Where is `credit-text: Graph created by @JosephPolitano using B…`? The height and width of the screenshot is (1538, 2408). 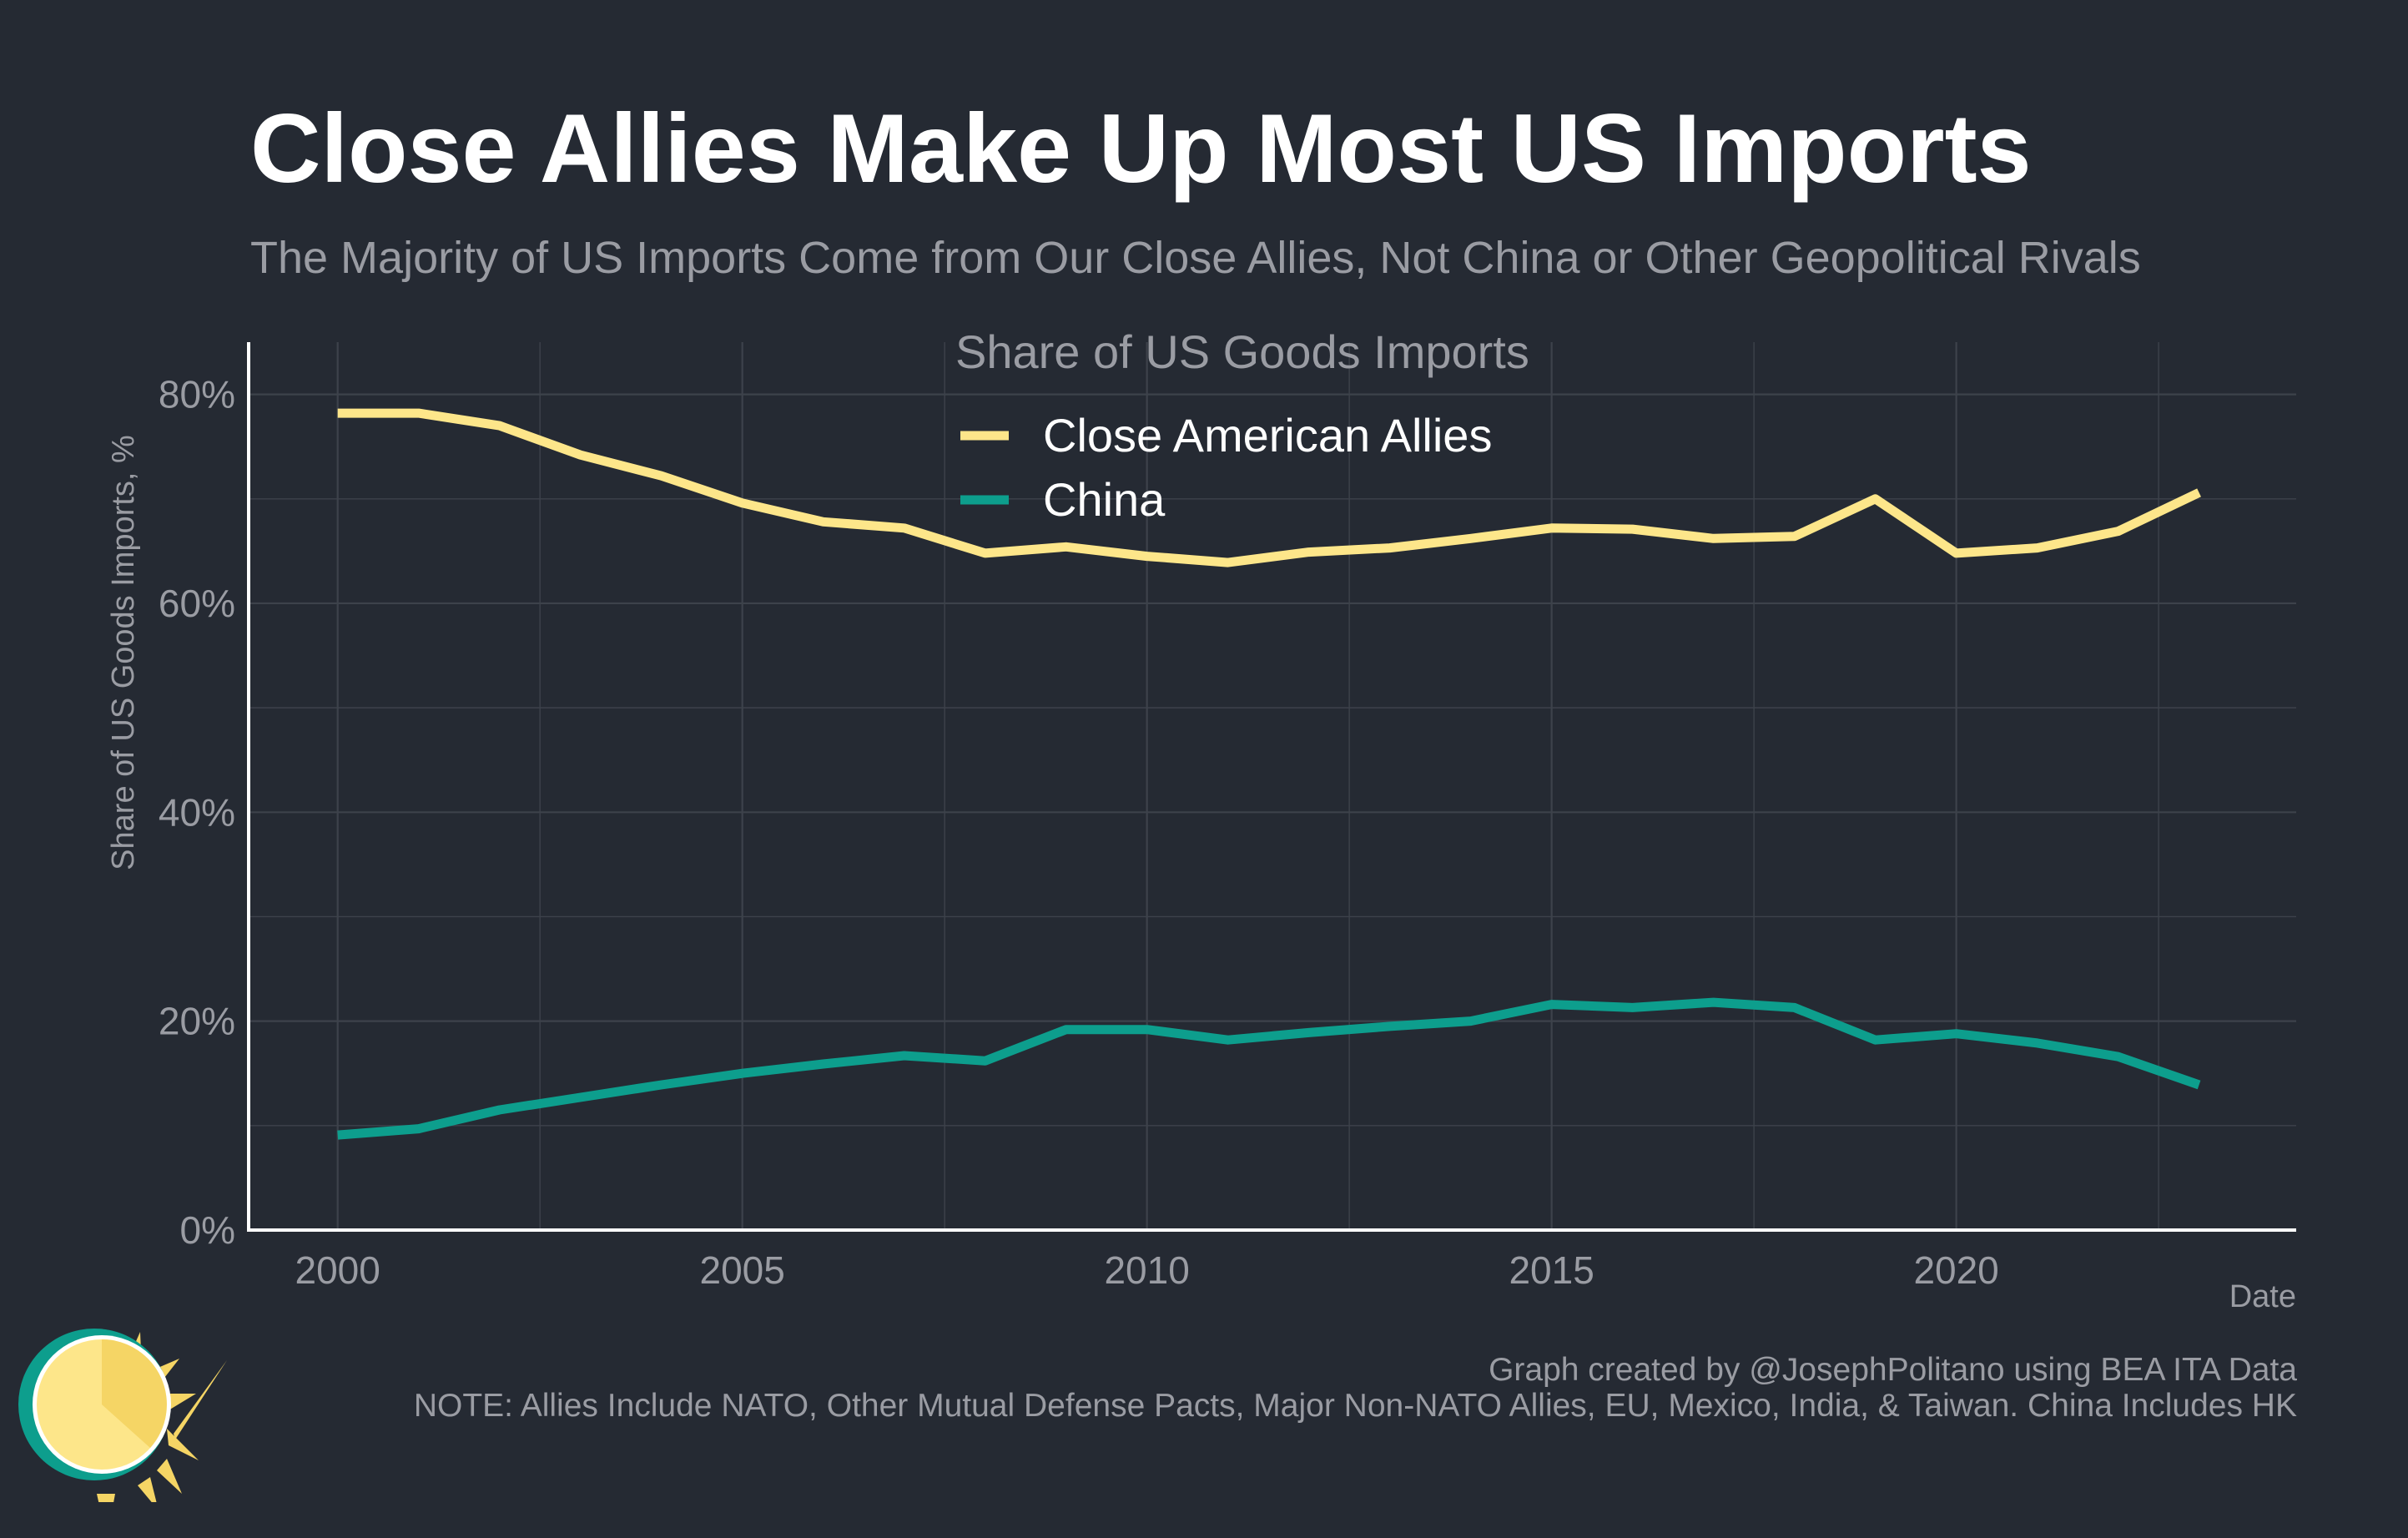
credit-text: Graph created by @JosephPolitano using B… is located at coordinates (1893, 1370).